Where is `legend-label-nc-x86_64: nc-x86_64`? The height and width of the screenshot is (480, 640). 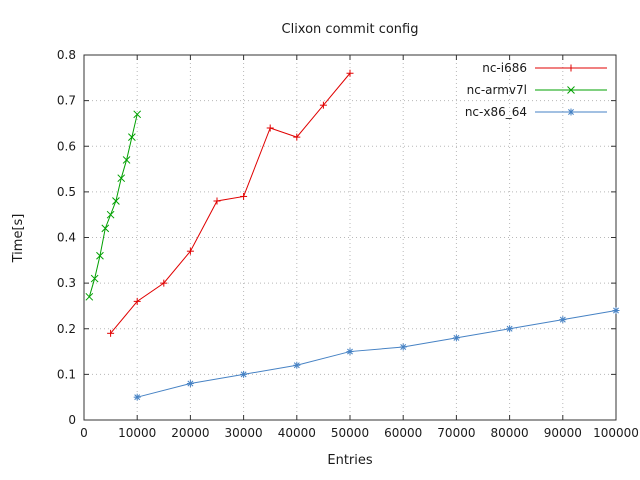
legend-label-nc-x86_64: nc-x86_64 is located at coordinates (496, 112).